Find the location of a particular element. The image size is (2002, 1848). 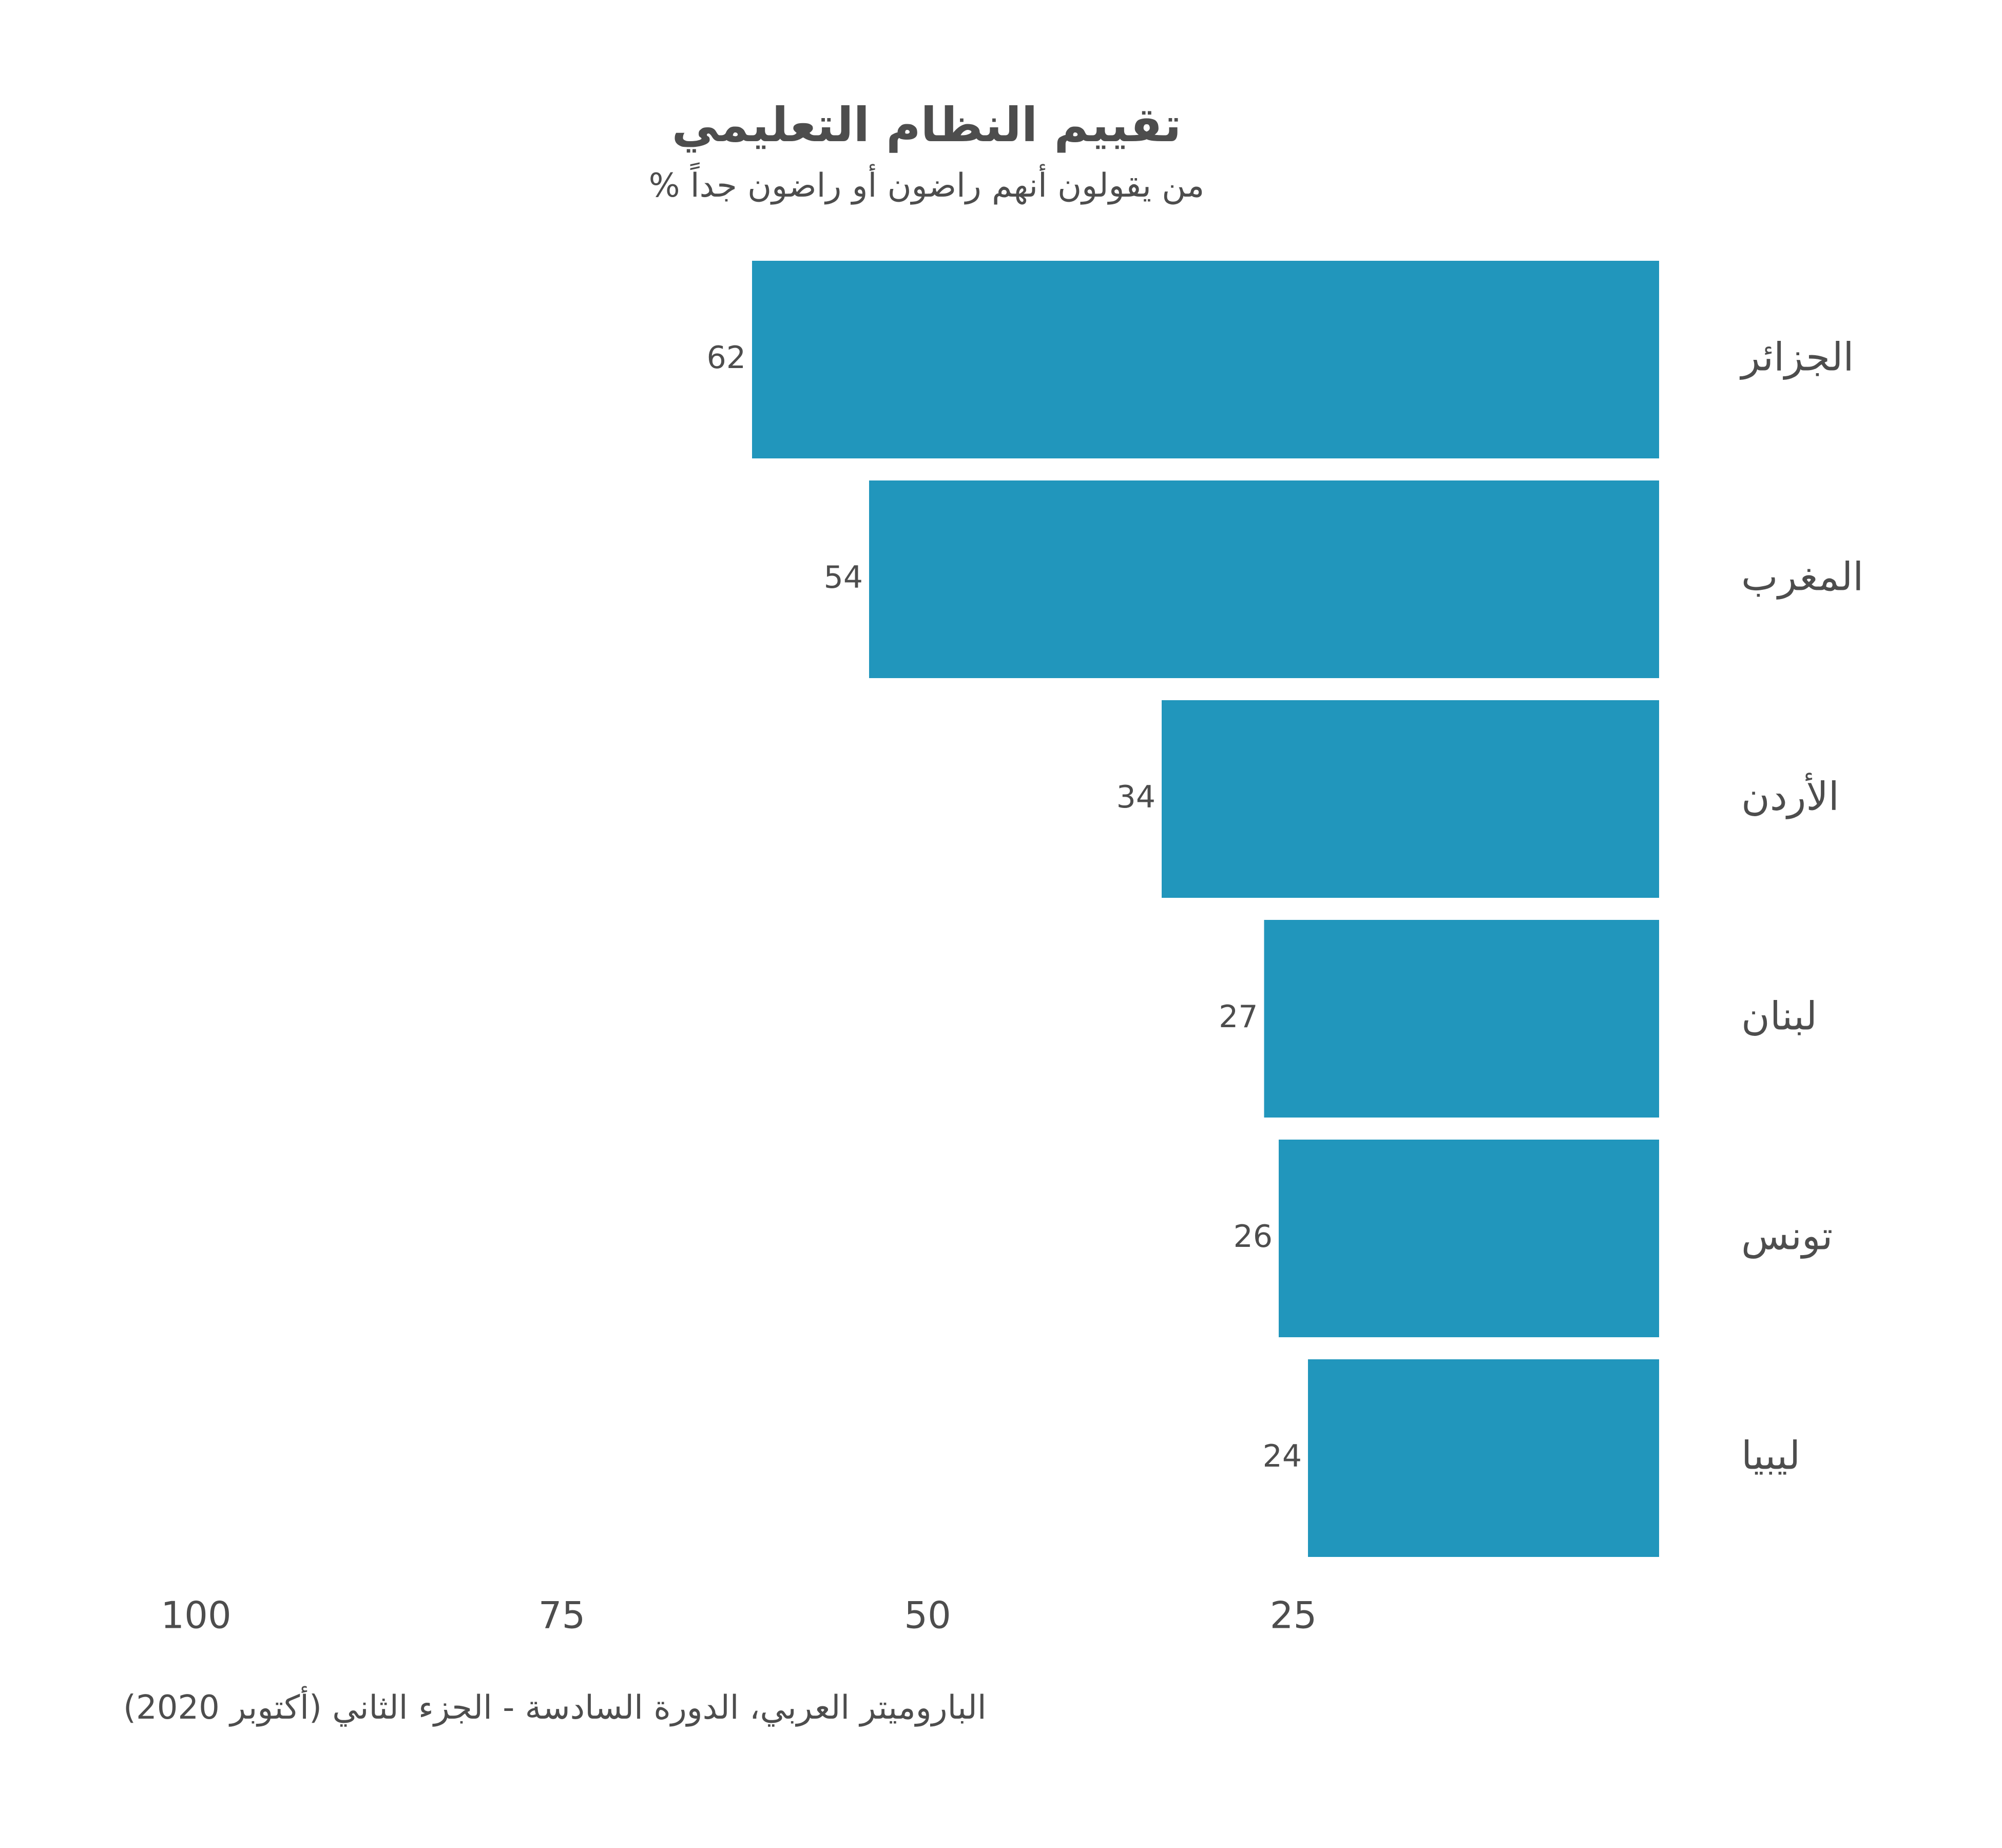

category-labels-group: الجزائر المغرب الأردن لبنان تونس ليبيا is located at coordinates (1801, 906).